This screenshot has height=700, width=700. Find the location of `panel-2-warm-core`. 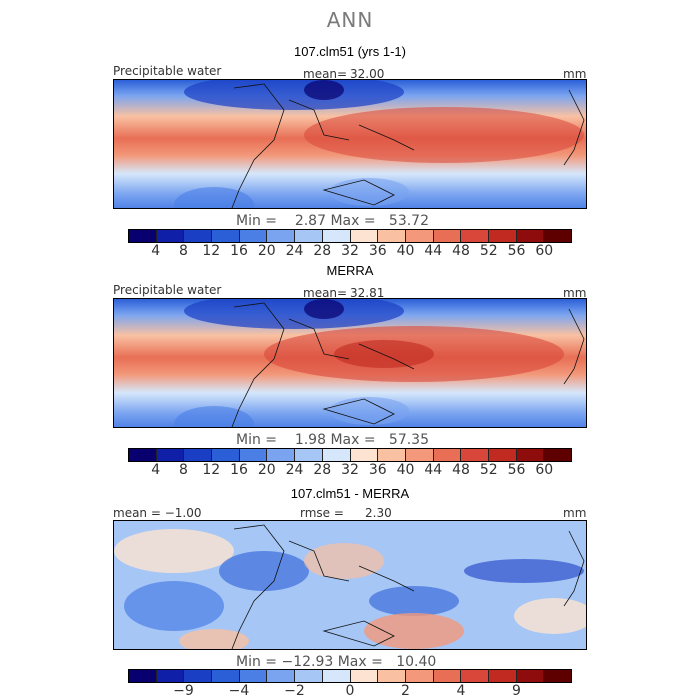

panel-2-warm-core is located at coordinates (384, 354).